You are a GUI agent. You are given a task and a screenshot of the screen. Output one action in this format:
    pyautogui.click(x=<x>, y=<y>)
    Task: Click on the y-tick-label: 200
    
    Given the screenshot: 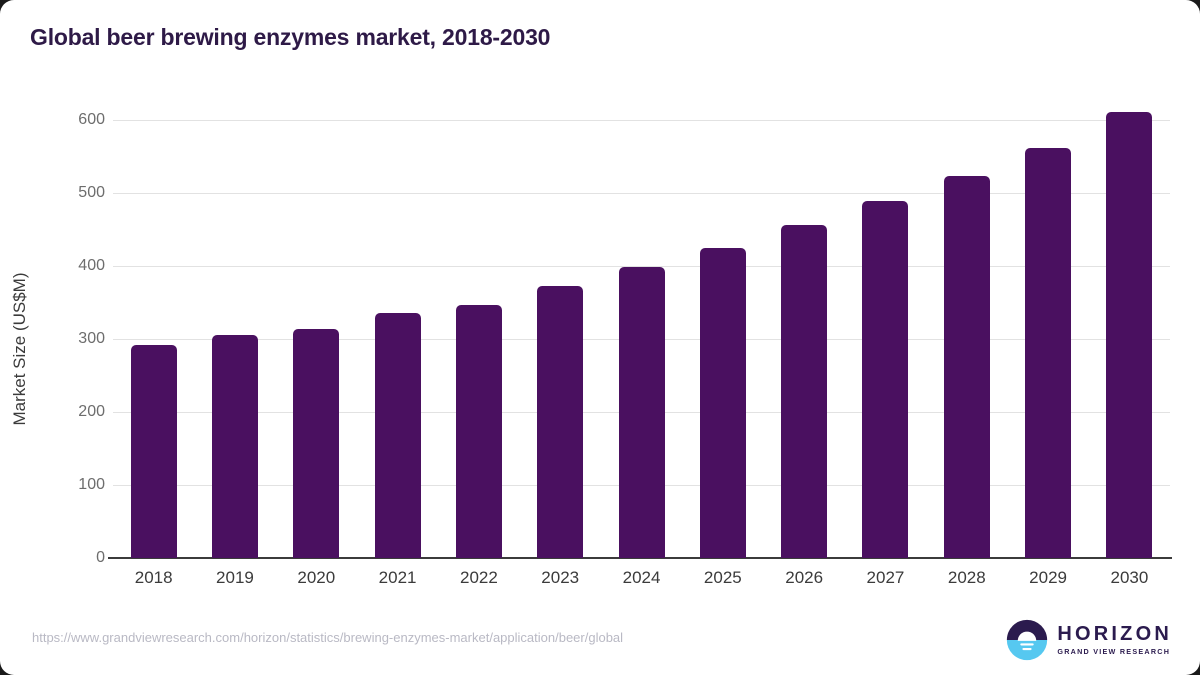 What is the action you would take?
    pyautogui.click(x=91, y=411)
    